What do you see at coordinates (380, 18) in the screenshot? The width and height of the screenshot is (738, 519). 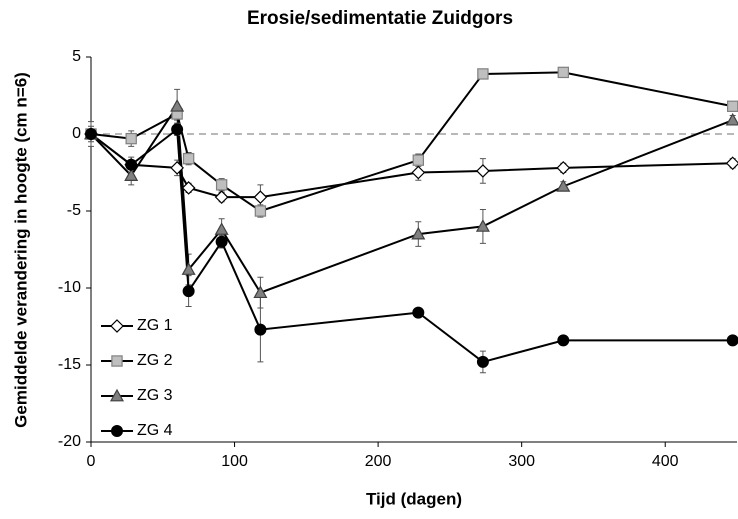 I see `chart-title: Erosie/sedimentatie Zuidgors` at bounding box center [380, 18].